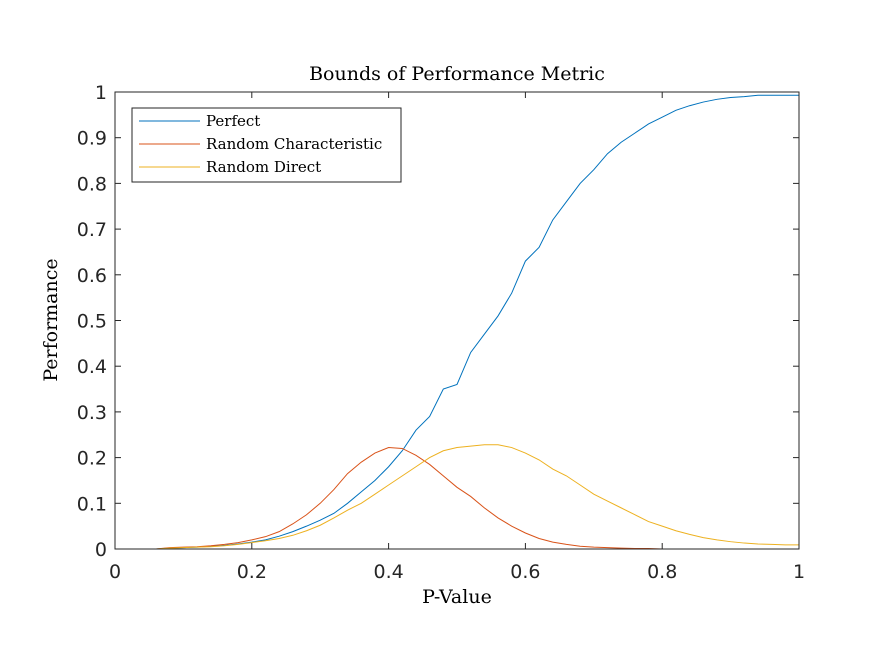 This screenshot has height=663, width=884. What do you see at coordinates (457, 597) in the screenshot?
I see `x-axis-label: P-Value` at bounding box center [457, 597].